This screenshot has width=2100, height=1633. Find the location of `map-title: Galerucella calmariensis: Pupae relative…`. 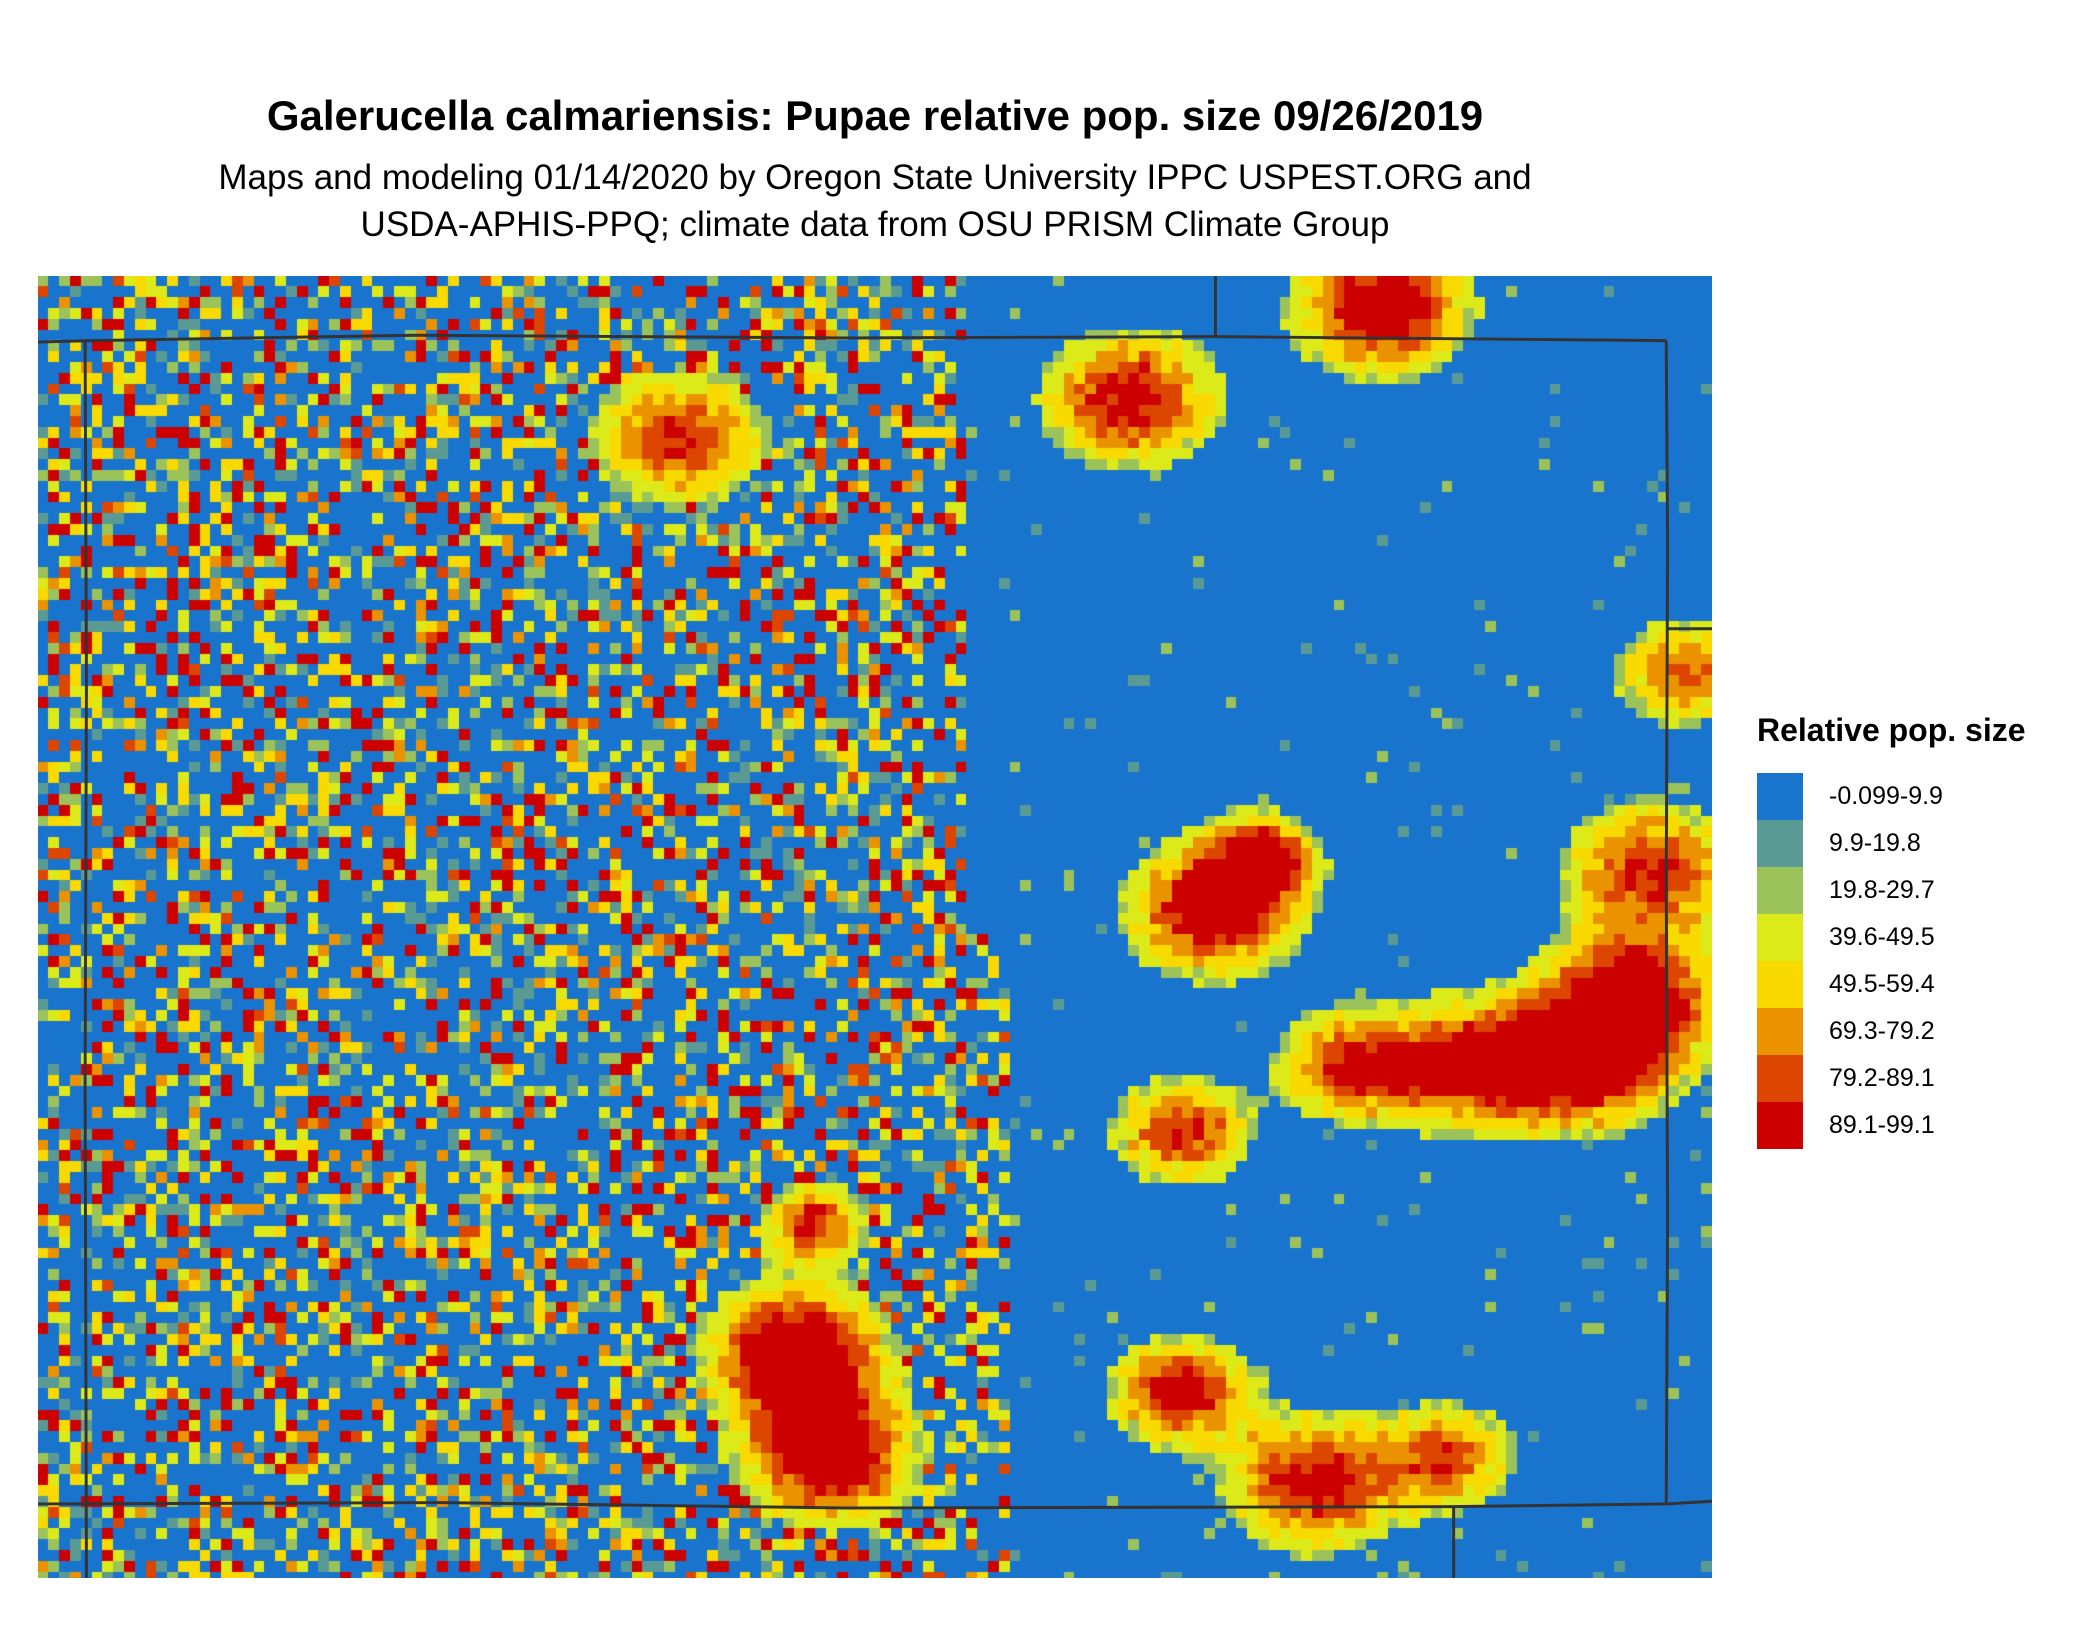

map-title: Galerucella calmariensis: Pupae relative… is located at coordinates (875, 115).